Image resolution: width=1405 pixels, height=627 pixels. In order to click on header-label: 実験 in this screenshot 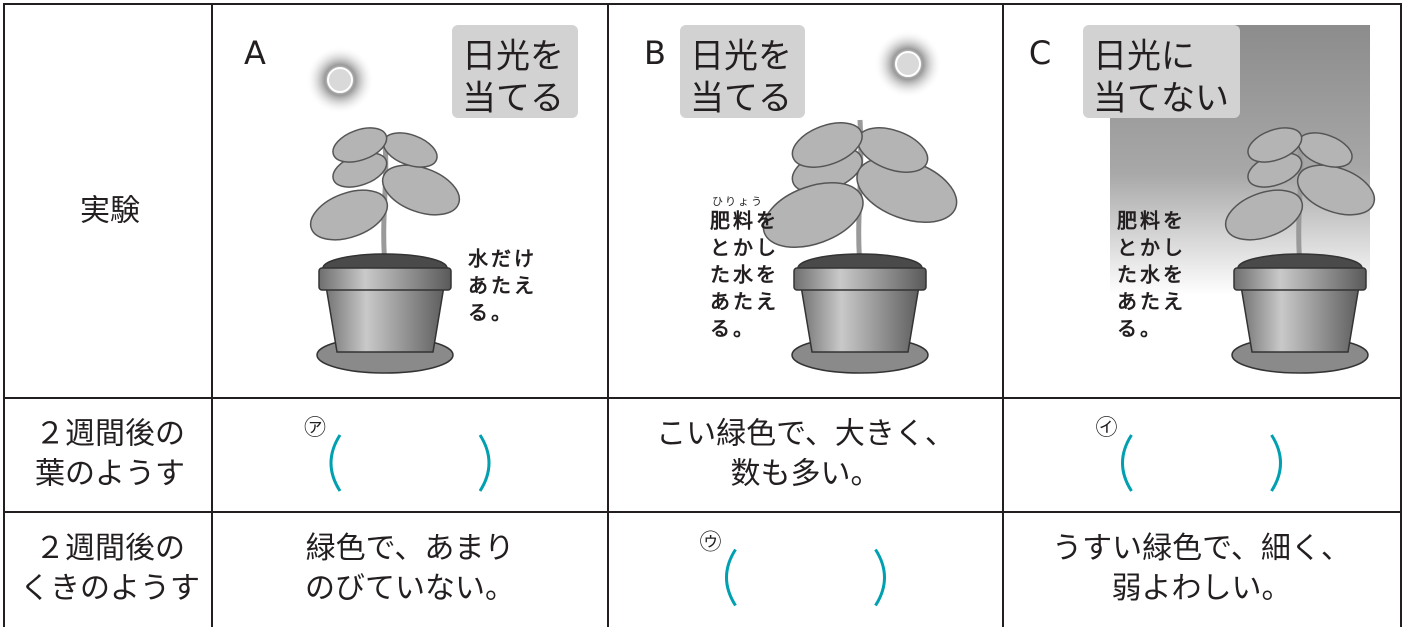, I will do `click(110, 211)`.